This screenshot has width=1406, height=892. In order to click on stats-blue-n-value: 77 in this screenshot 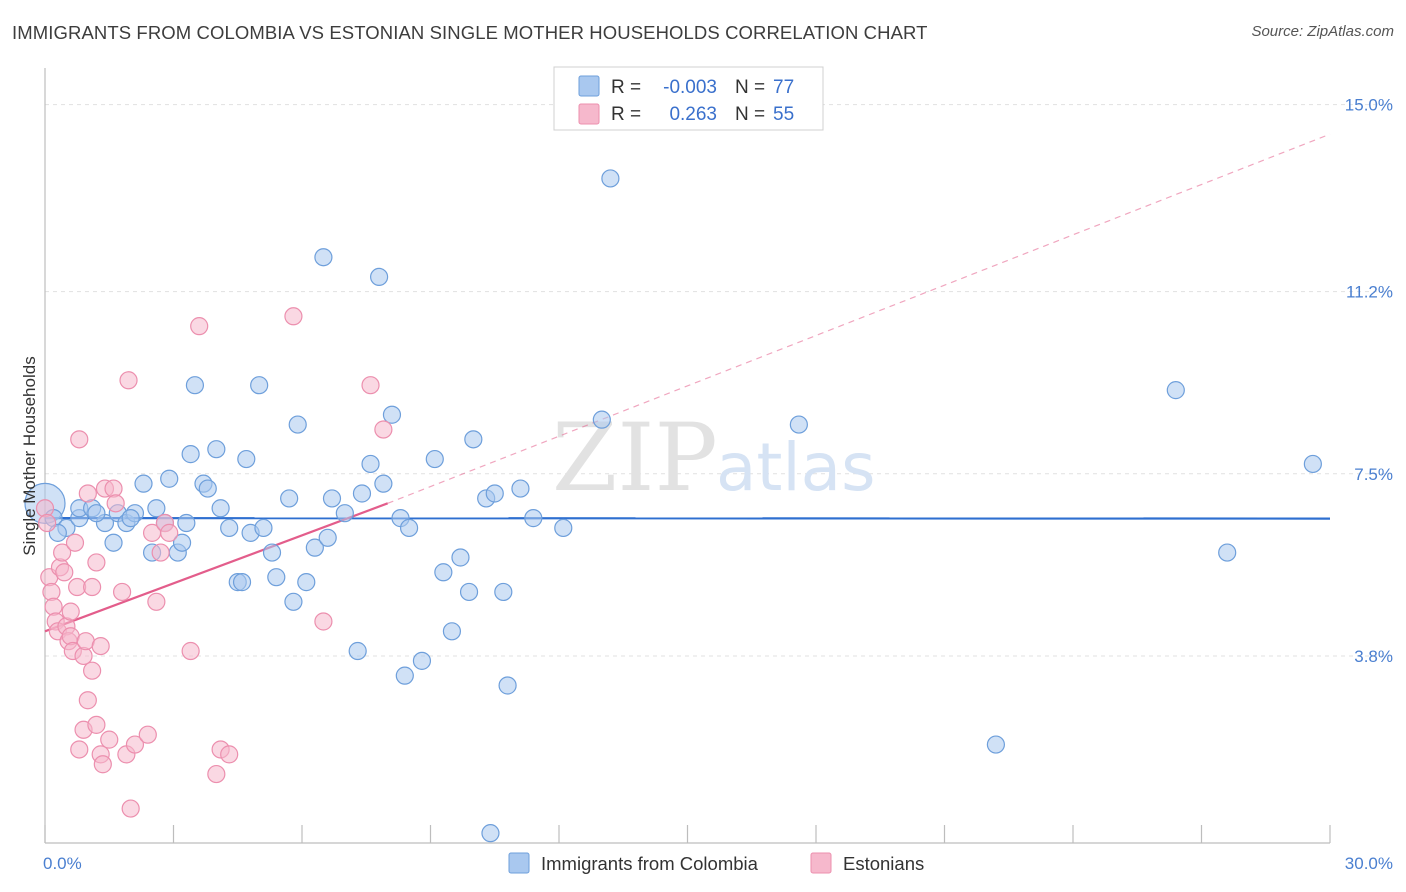, I will do `click(783, 87)`.